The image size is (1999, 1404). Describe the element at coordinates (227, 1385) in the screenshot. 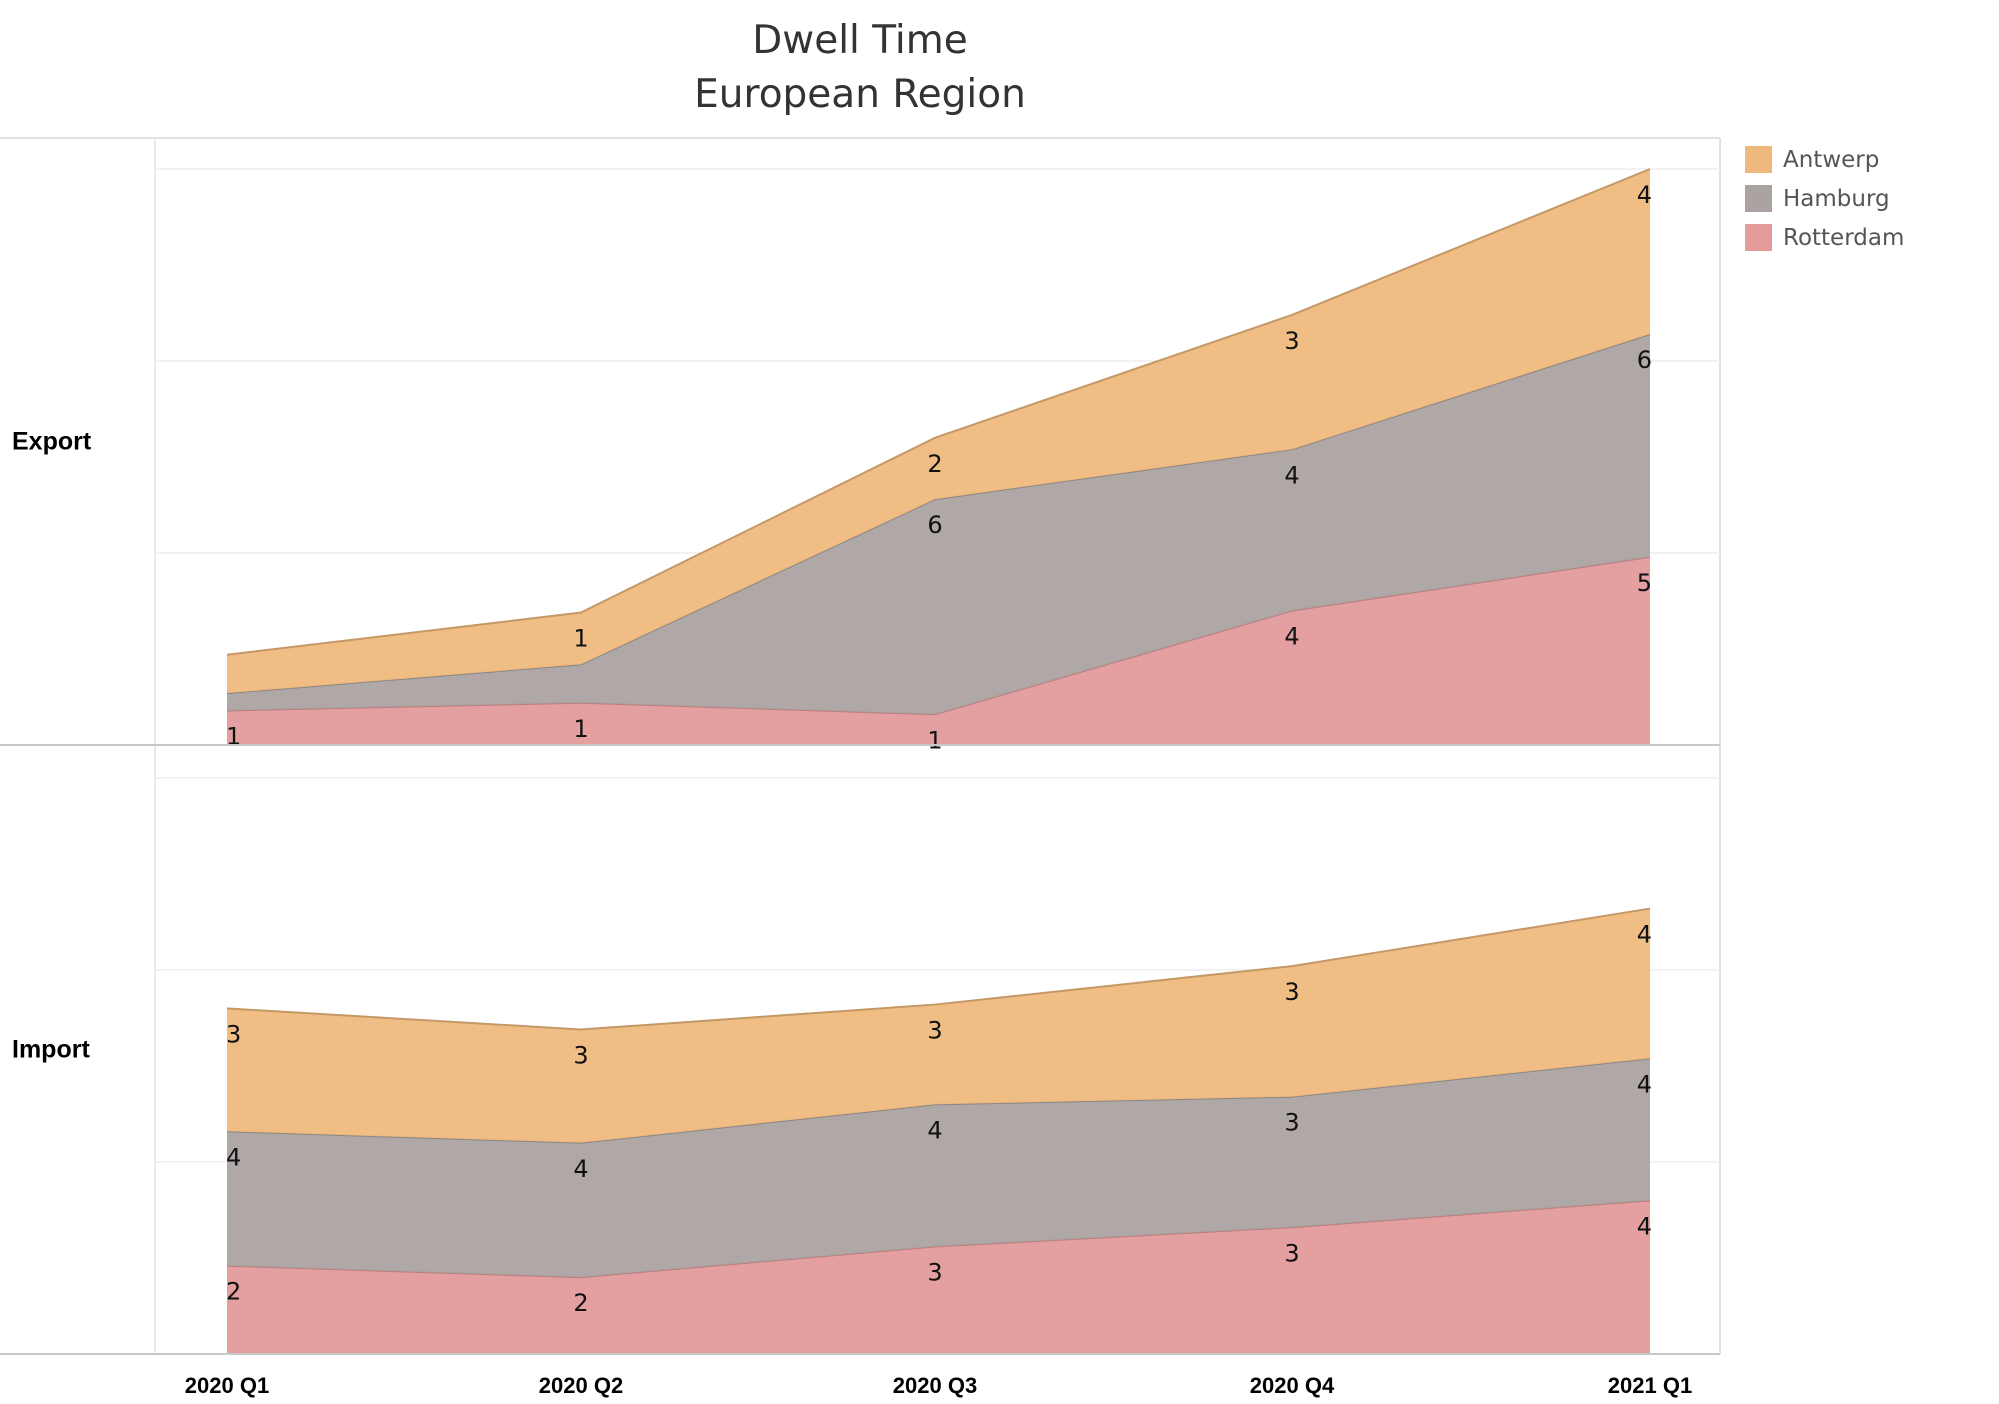

I see `x-tick-label: 2020 Q1` at that location.